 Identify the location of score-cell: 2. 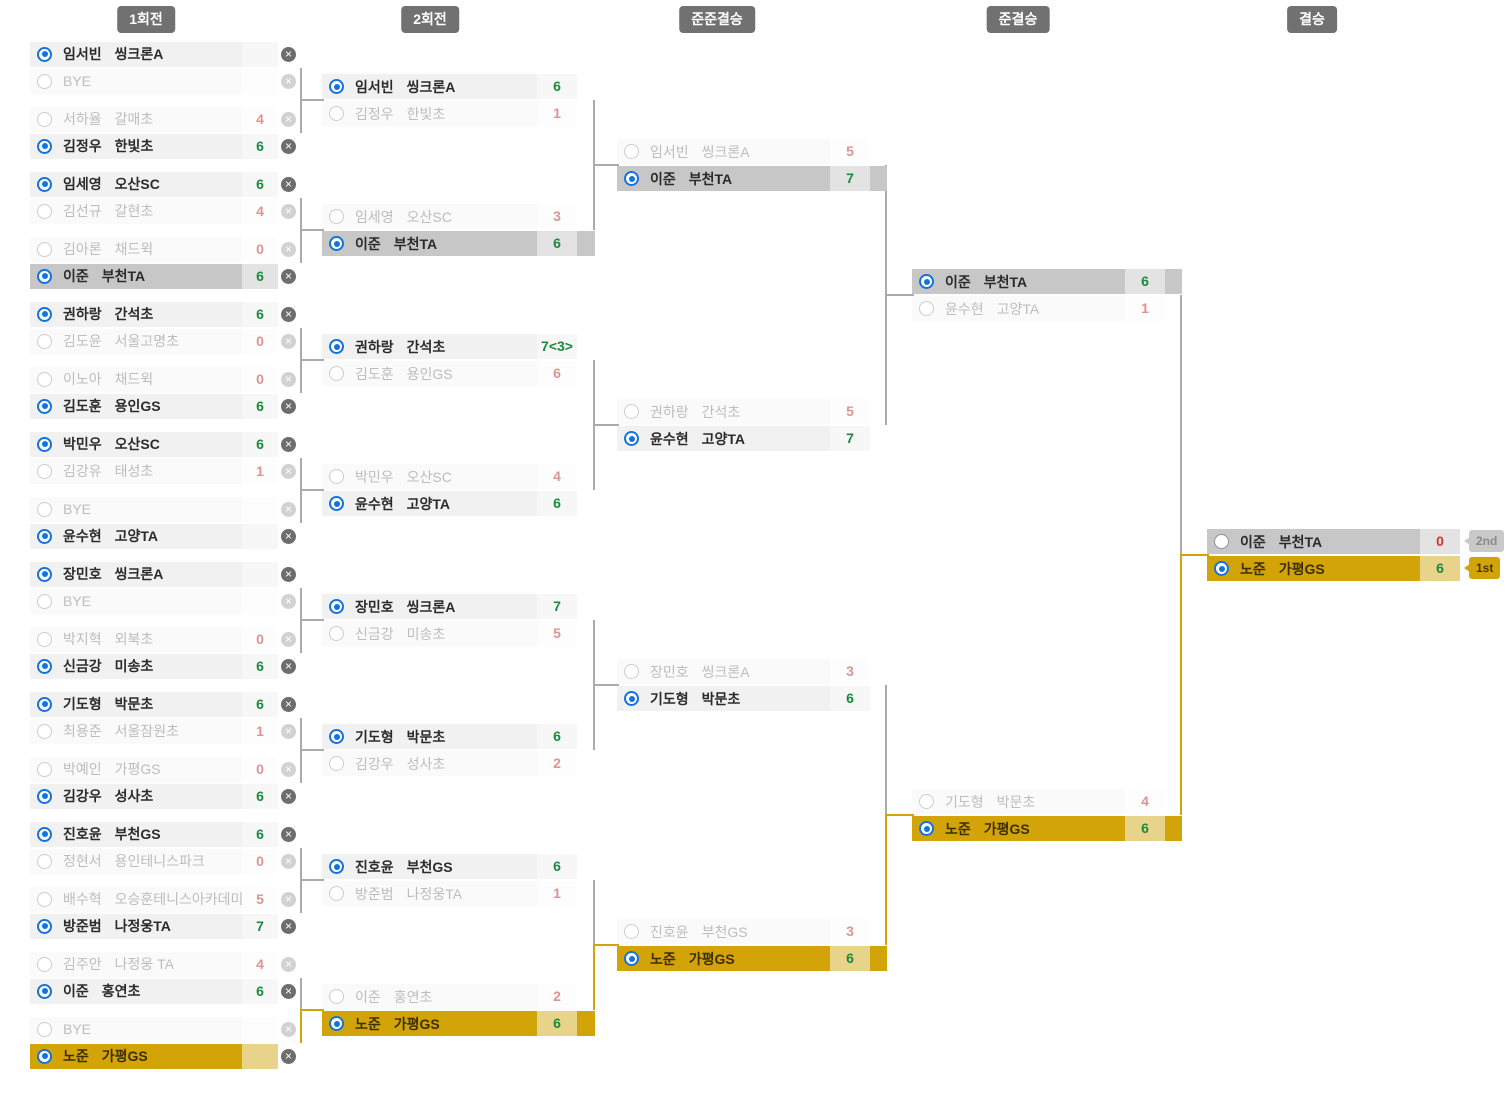
(557, 996).